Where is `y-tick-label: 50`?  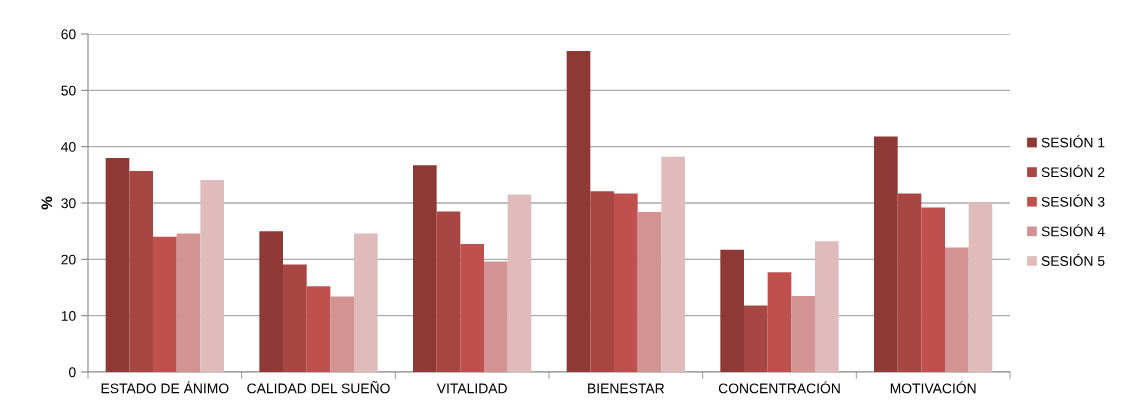 y-tick-label: 50 is located at coordinates (68, 90).